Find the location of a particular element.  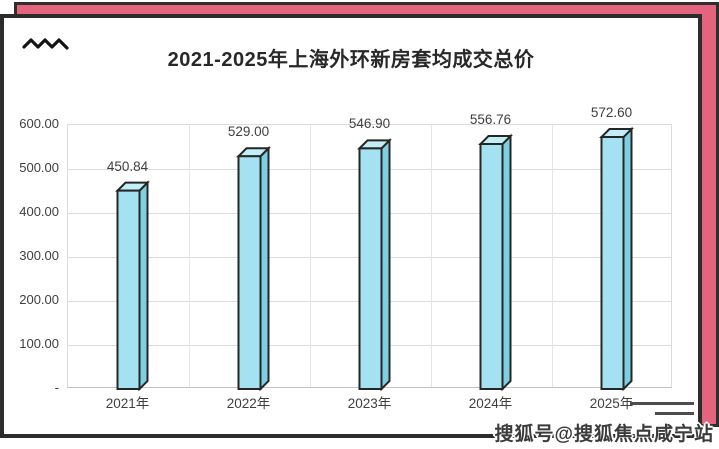

bar-value-label: 450.84 is located at coordinates (127, 166).